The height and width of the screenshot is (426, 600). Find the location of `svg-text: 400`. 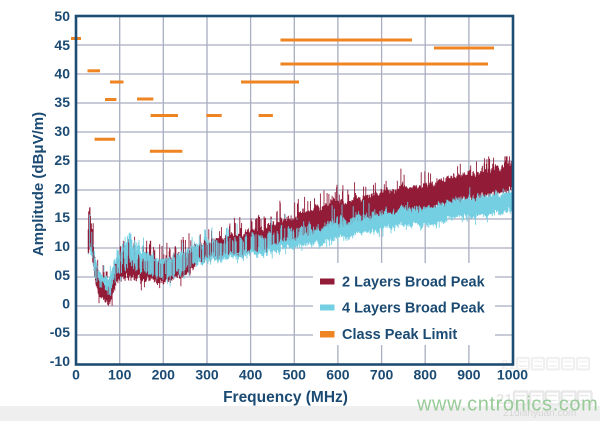

svg-text: 400 is located at coordinates (251, 375).